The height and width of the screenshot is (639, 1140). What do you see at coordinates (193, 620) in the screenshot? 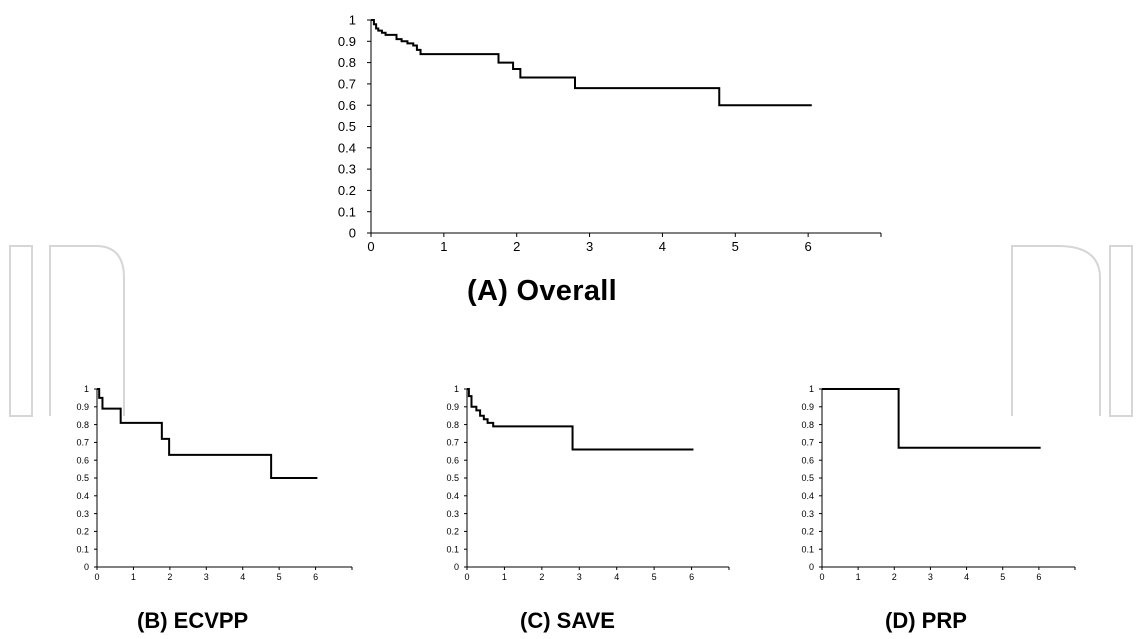
I see `chart-ecvpp-caption: (B) ECVPP` at bounding box center [193, 620].